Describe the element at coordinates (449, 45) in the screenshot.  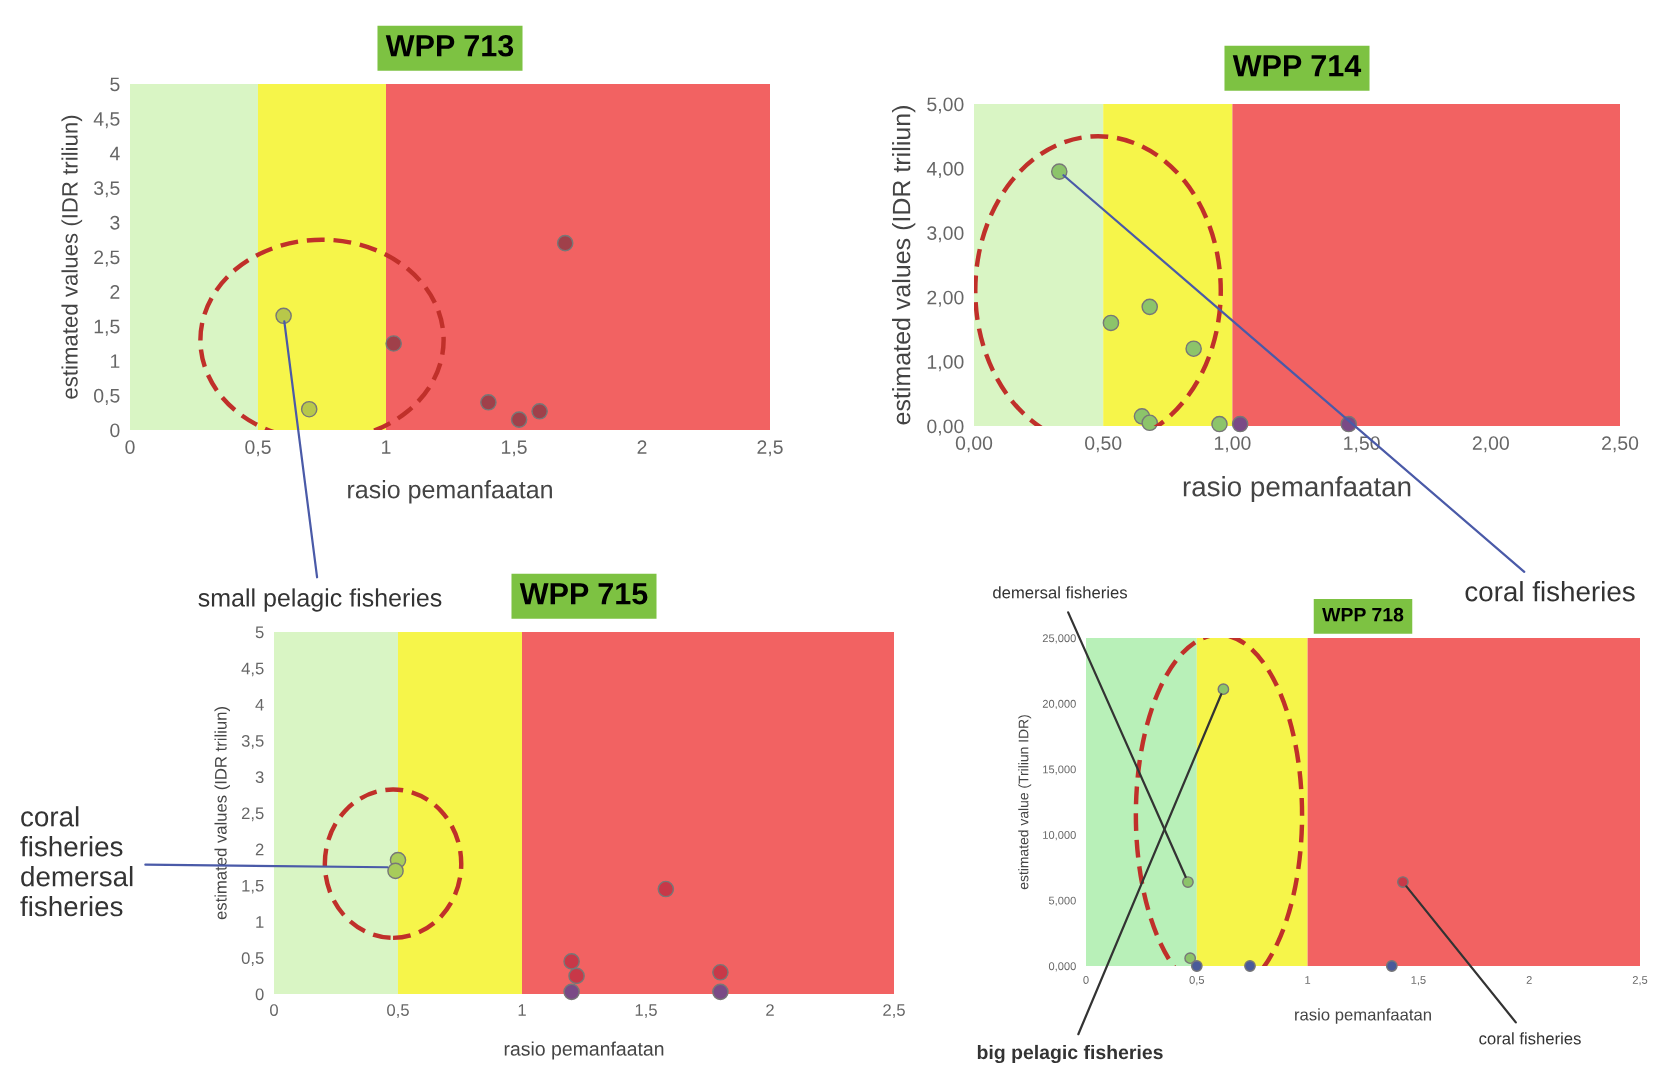
I see `chart-title: WPP 713` at that location.